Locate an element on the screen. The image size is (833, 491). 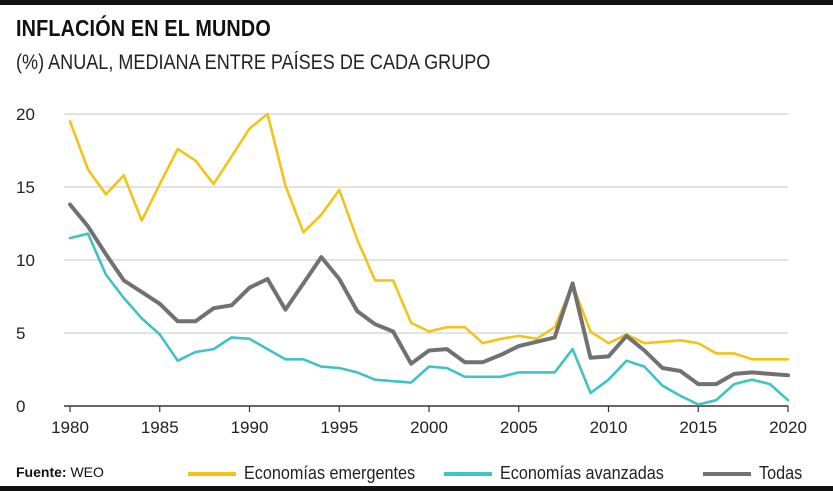
legend-swatch-todas is located at coordinates (727, 474).